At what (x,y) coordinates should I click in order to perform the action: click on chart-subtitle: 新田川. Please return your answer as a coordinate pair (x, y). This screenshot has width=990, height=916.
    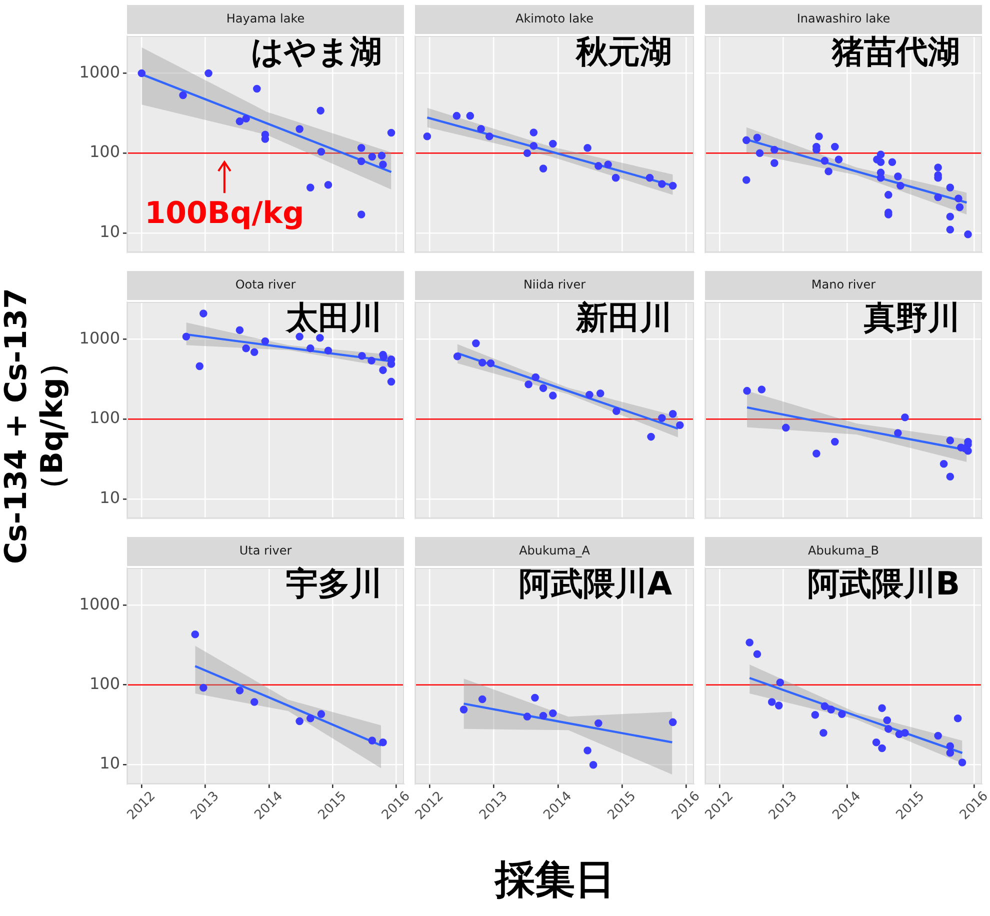
    Looking at the image, I should click on (623, 317).